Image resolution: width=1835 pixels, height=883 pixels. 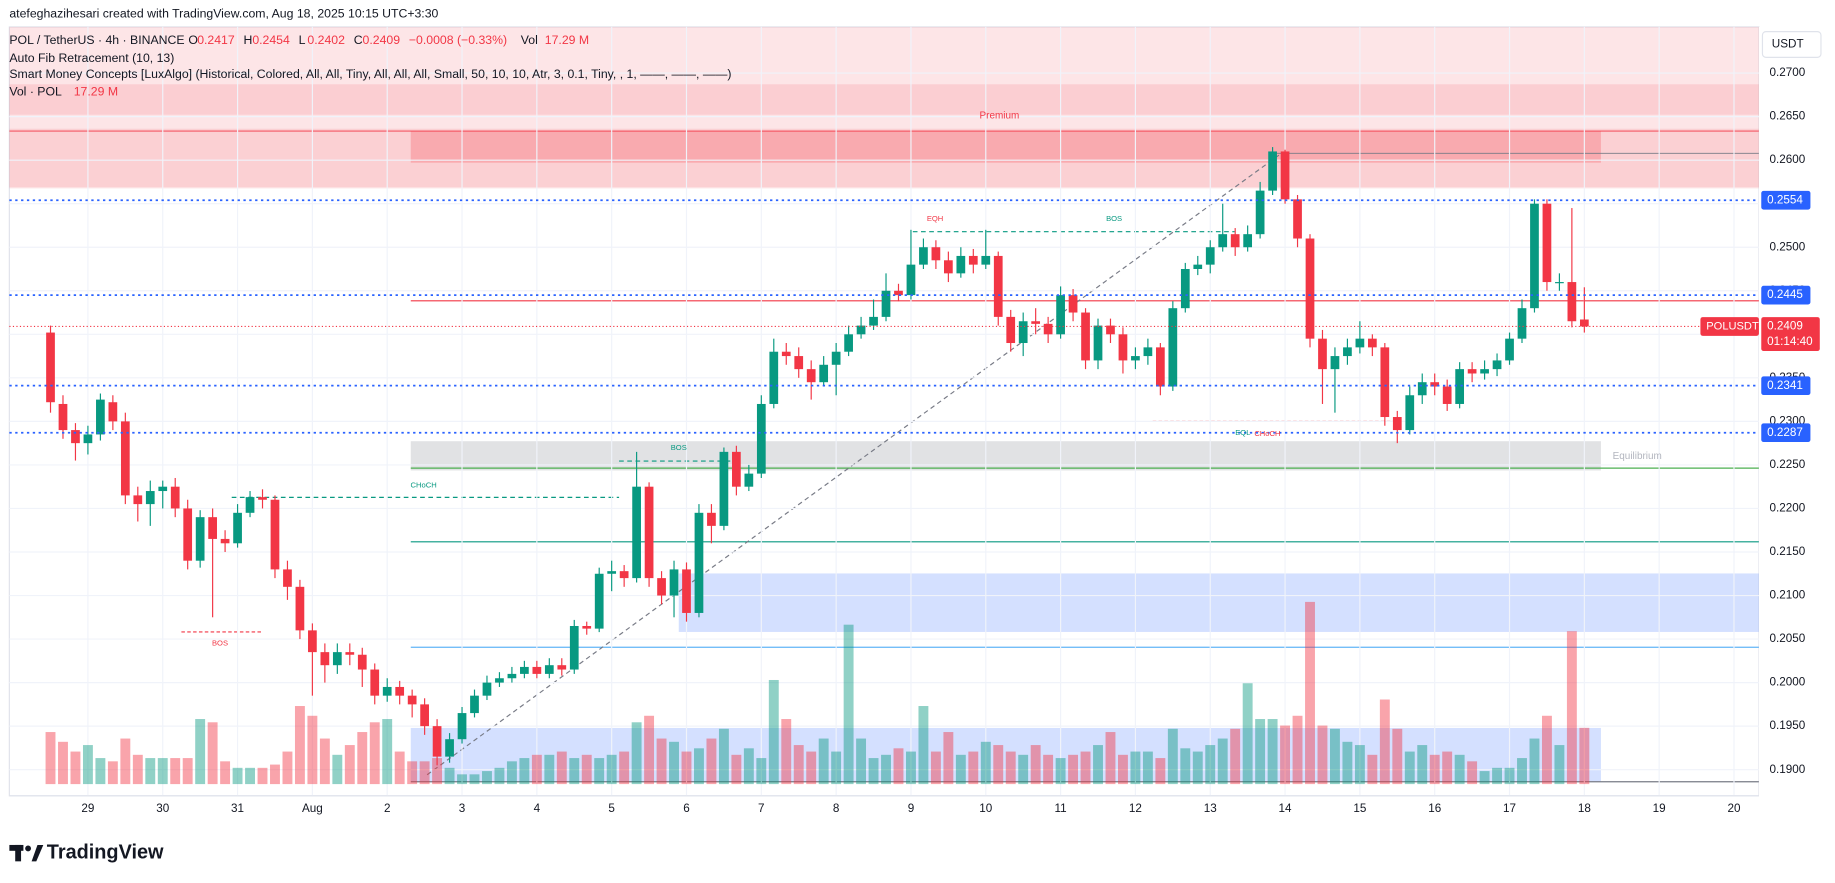 I want to click on x-tick-label: 10, so click(x=986, y=808).